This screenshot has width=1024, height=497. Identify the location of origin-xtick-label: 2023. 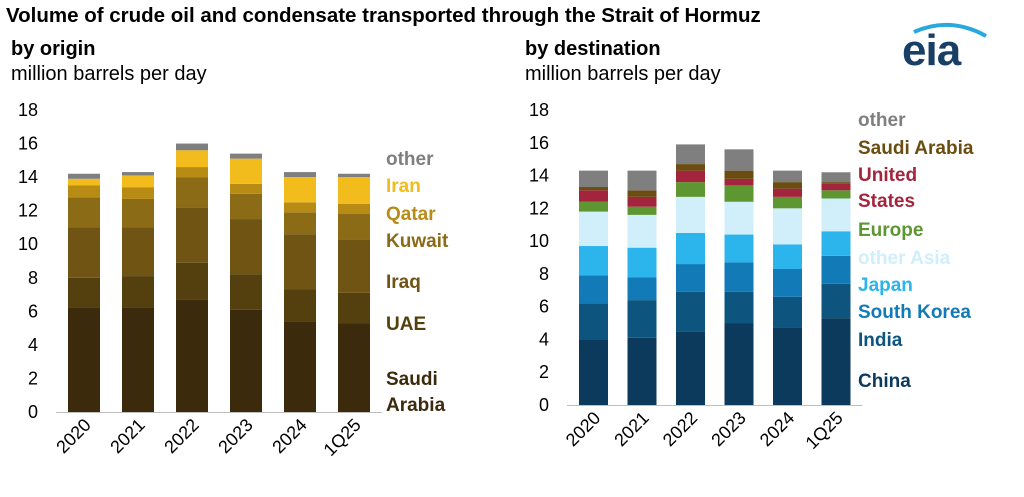
(235, 436).